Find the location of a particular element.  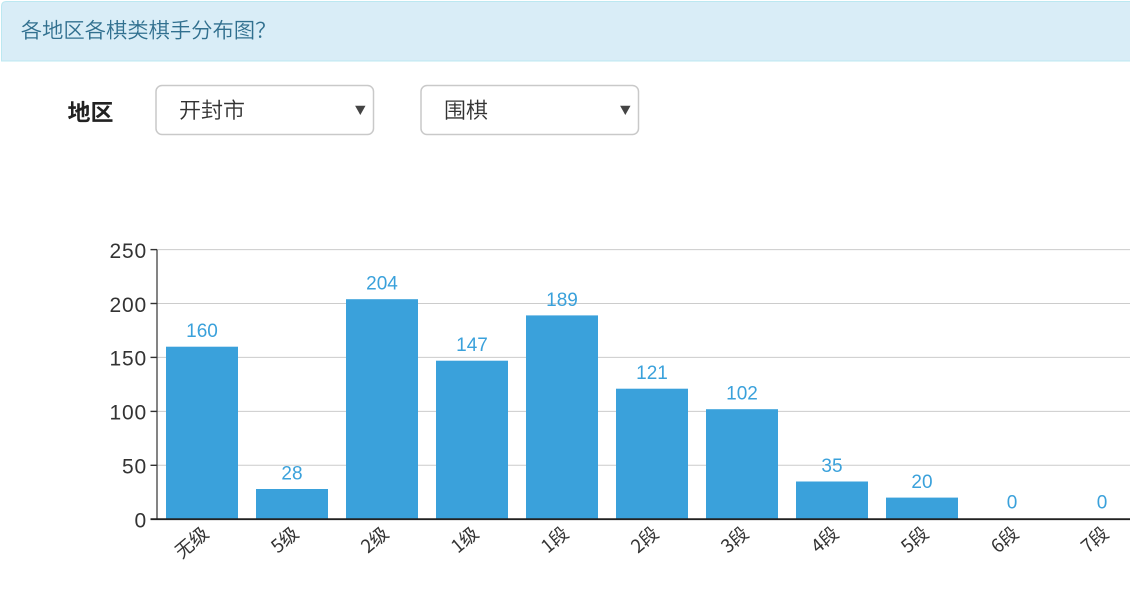

svg-text: 28 is located at coordinates (291, 474).